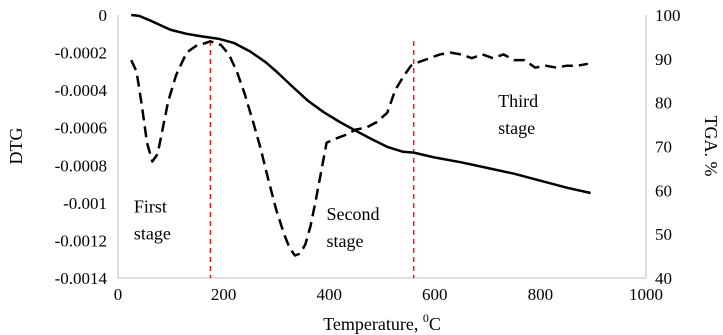 The height and width of the screenshot is (335, 723). I want to click on stage-annotation: Third stage, so click(518, 114).